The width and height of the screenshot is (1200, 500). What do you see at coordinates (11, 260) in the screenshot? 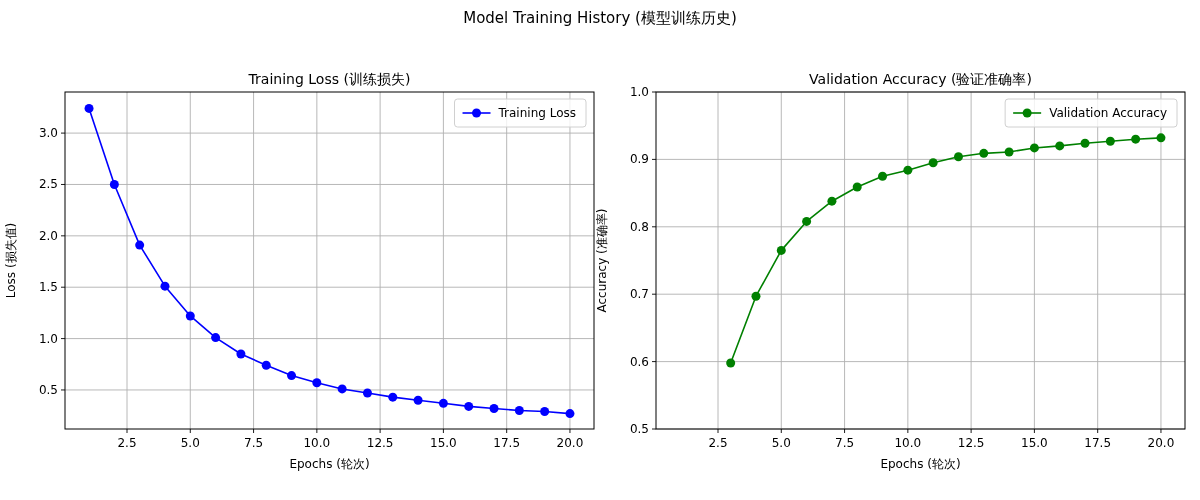
I see `y-axis-title: Loss (损失值)` at bounding box center [11, 260].